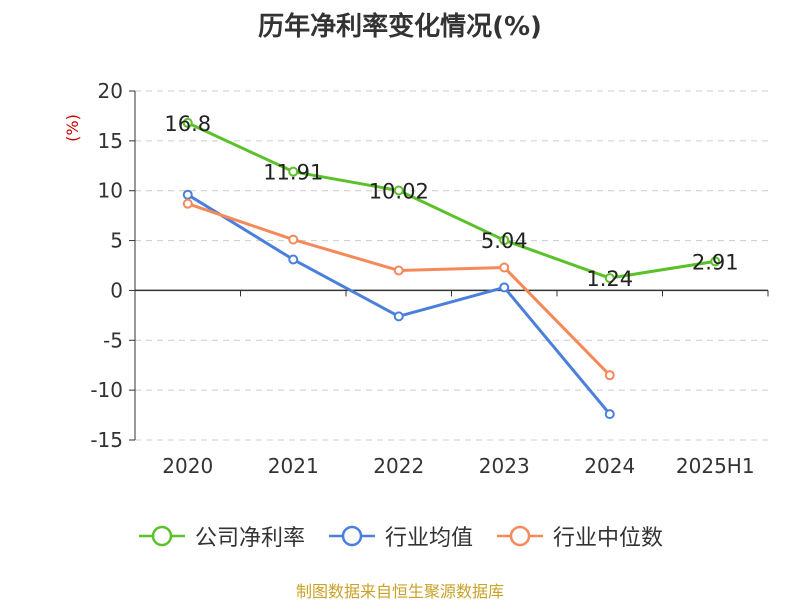  Describe the element at coordinates (72, 128) in the screenshot. I see `y-axis-title: (%)` at that location.